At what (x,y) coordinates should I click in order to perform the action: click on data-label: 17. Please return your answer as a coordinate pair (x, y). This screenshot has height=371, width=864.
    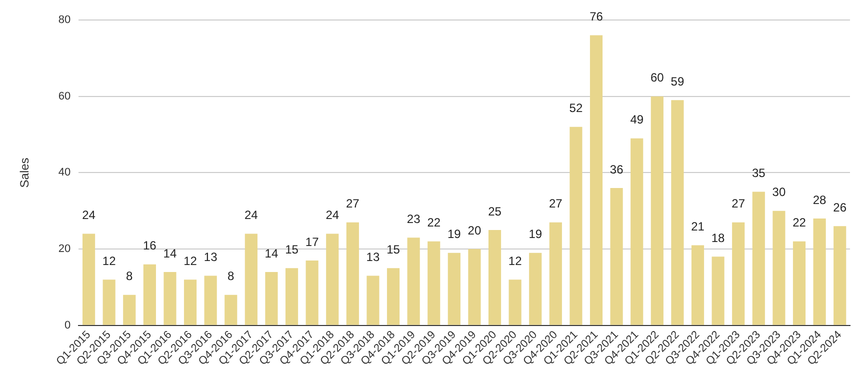
    Looking at the image, I should click on (312, 241).